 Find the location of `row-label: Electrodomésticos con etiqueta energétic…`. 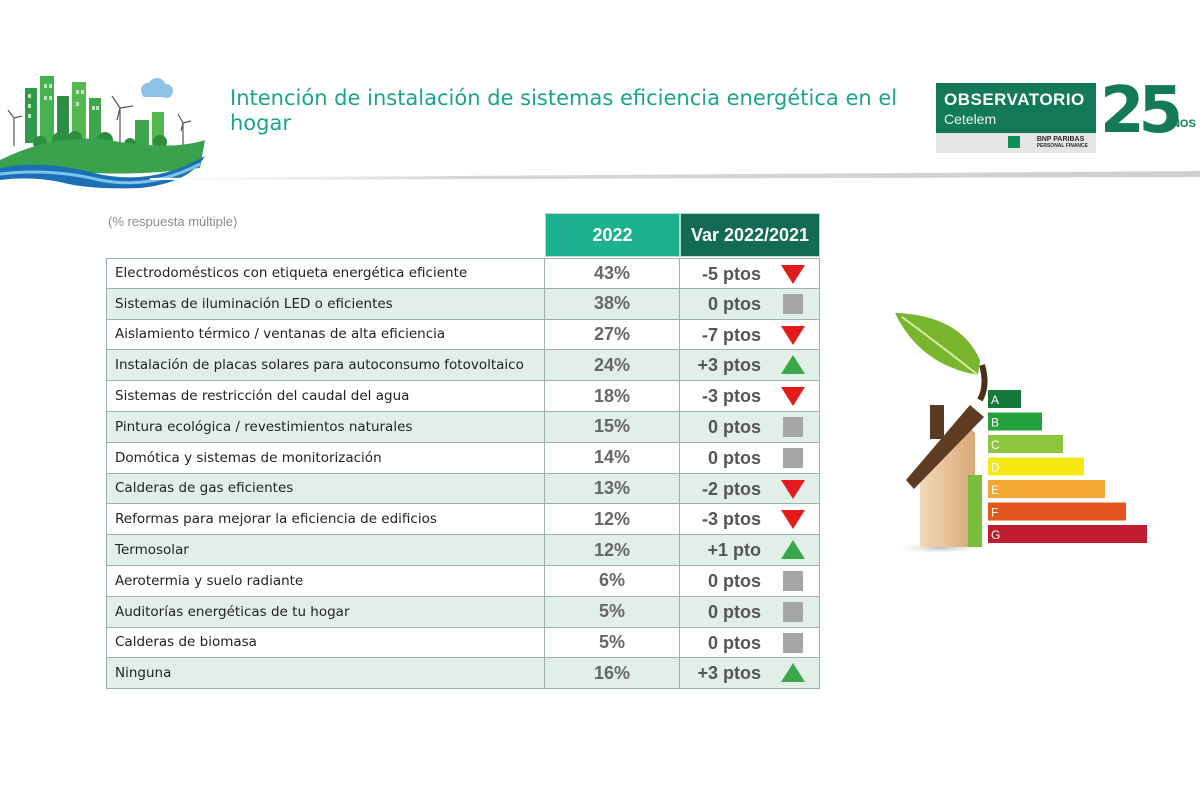

row-label: Electrodomésticos con etiqueta energétic… is located at coordinates (325, 273).